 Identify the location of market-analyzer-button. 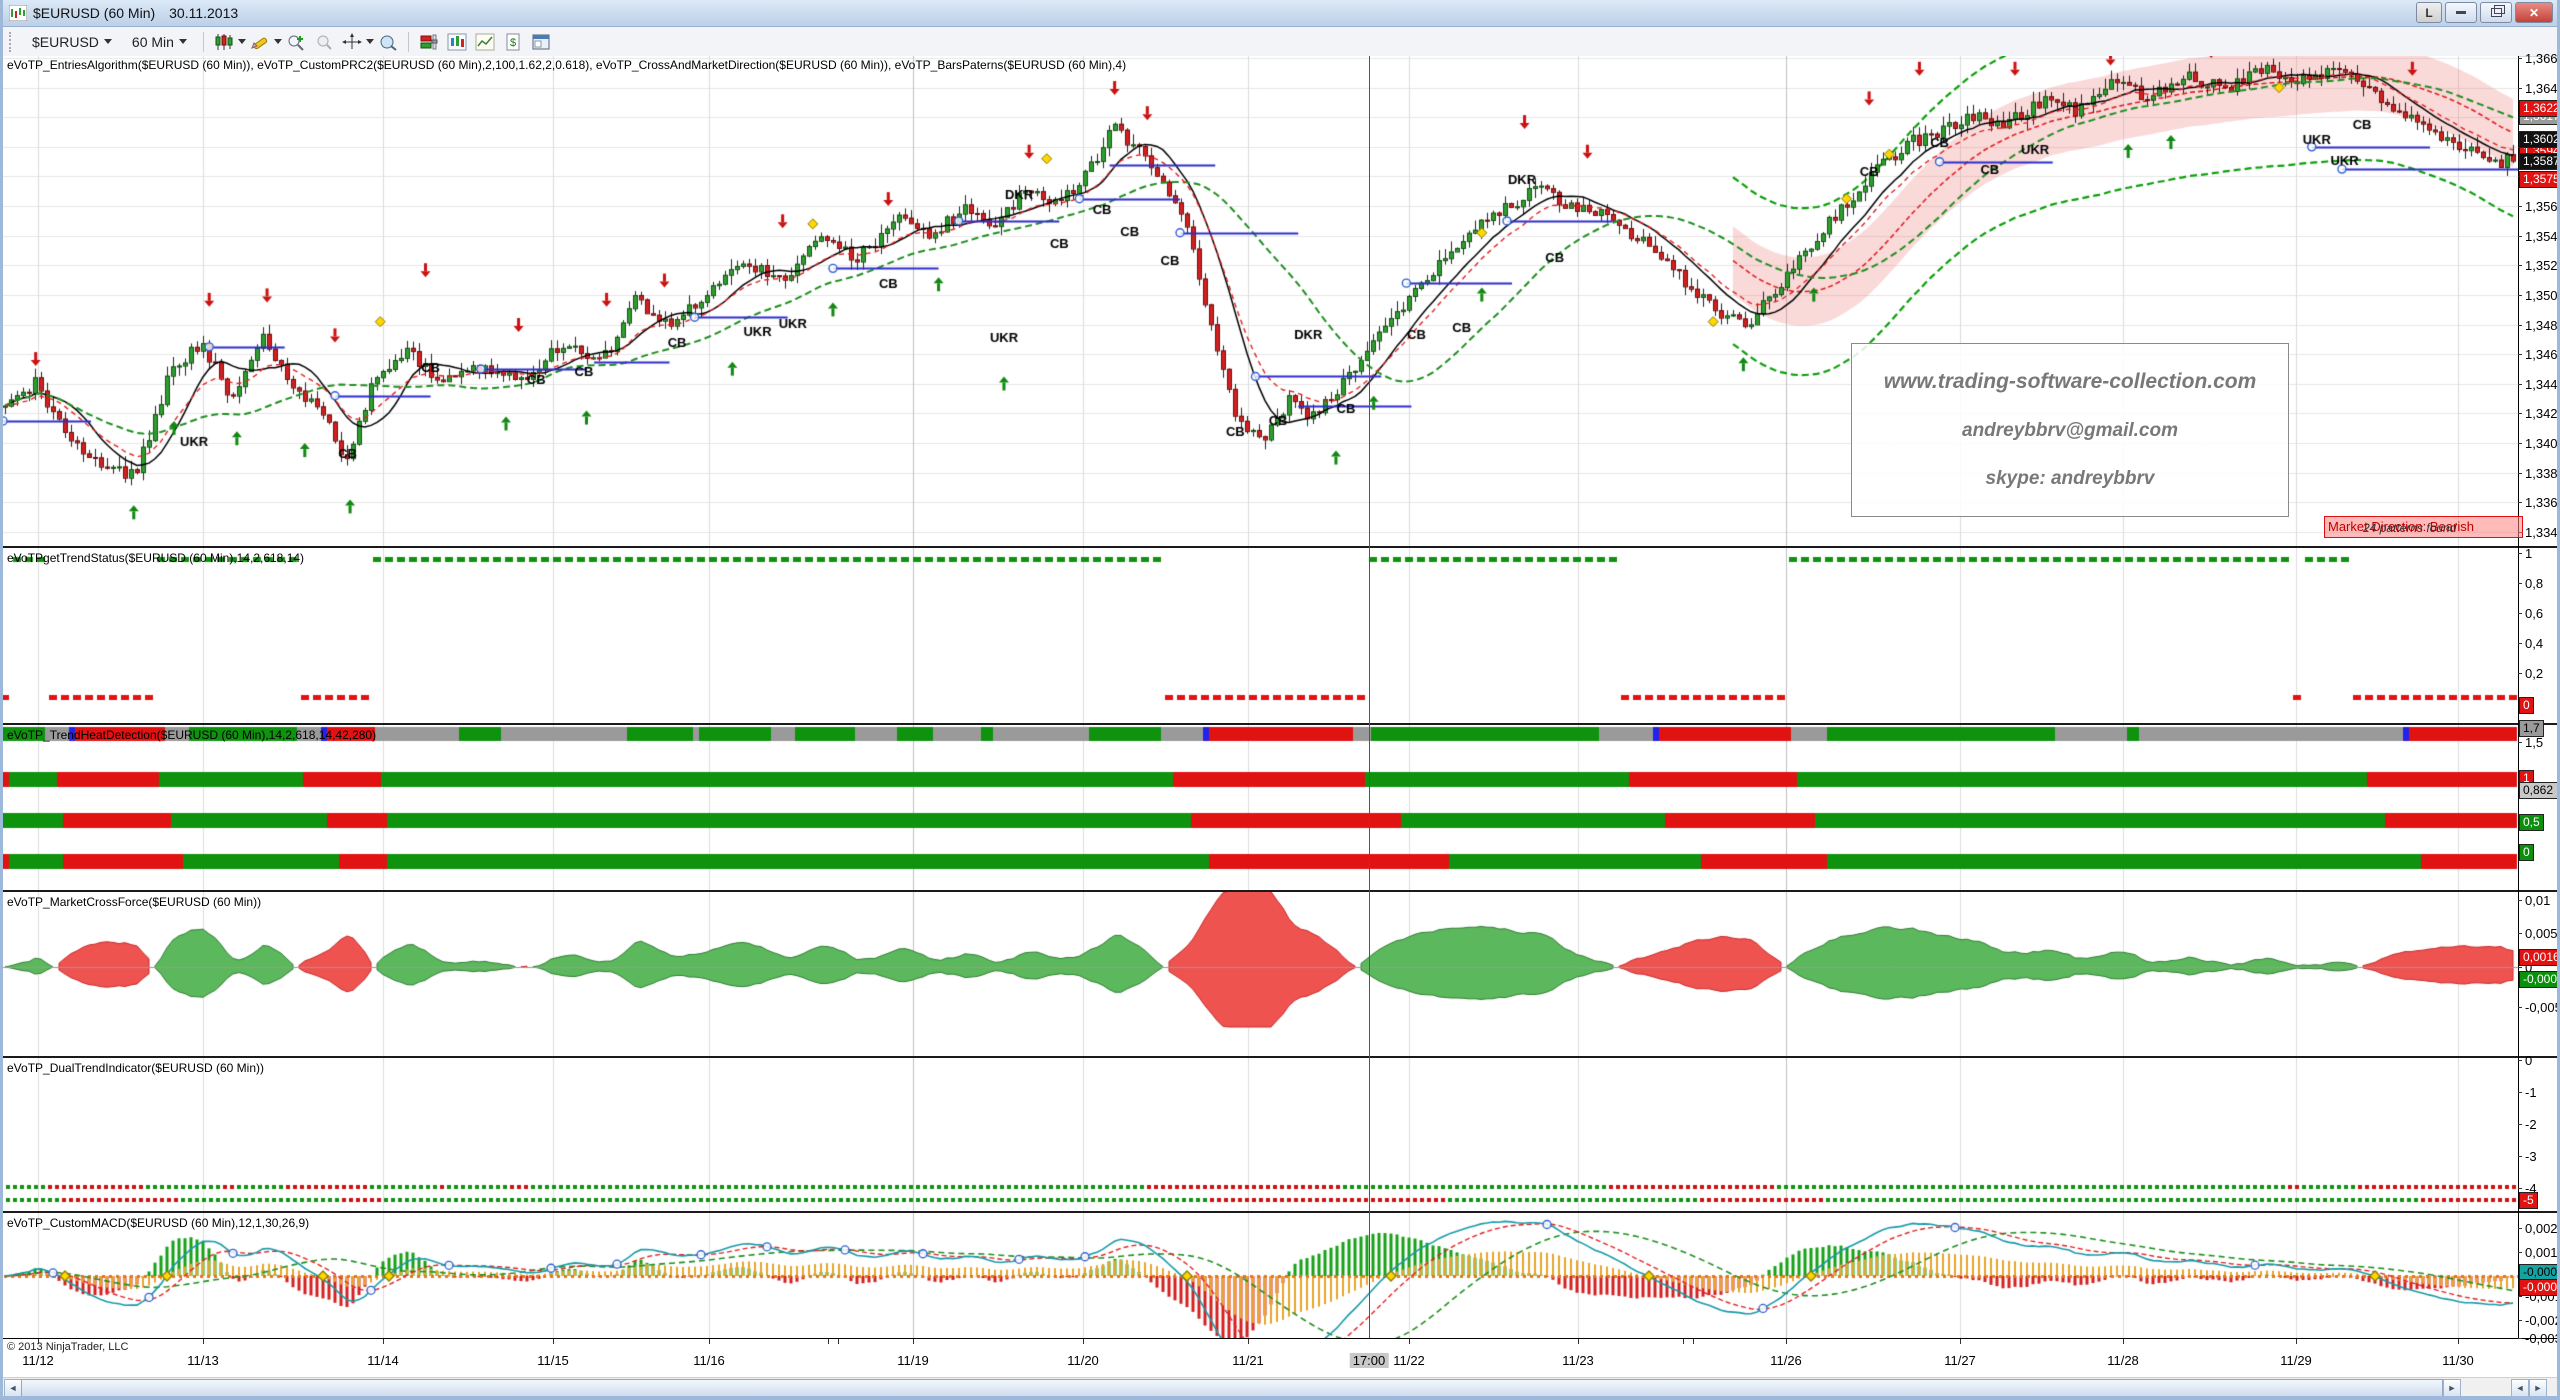
(457, 42).